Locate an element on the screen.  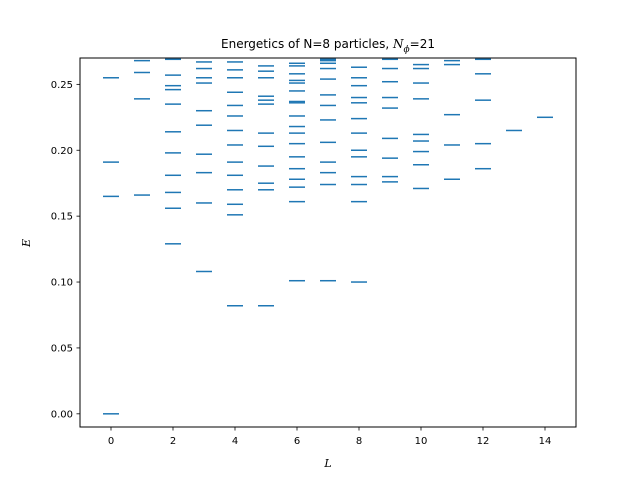
y-axis-ticks: 0.00 0.05 0.10 0.15 0.20 0.25 is located at coordinates (65, 250).